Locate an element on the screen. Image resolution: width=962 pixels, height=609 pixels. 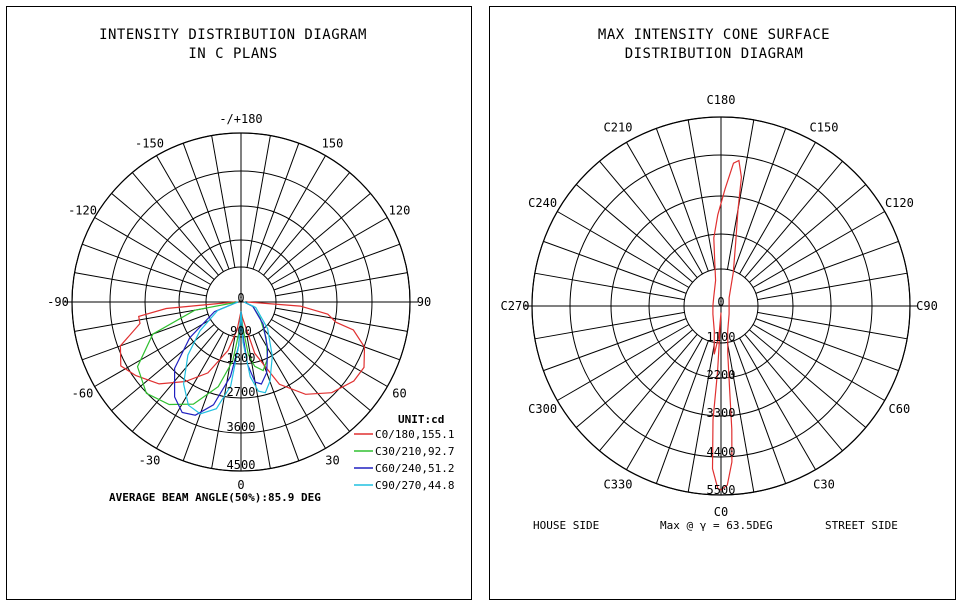
angle-tick-label: C150 is located at coordinates (824, 128).